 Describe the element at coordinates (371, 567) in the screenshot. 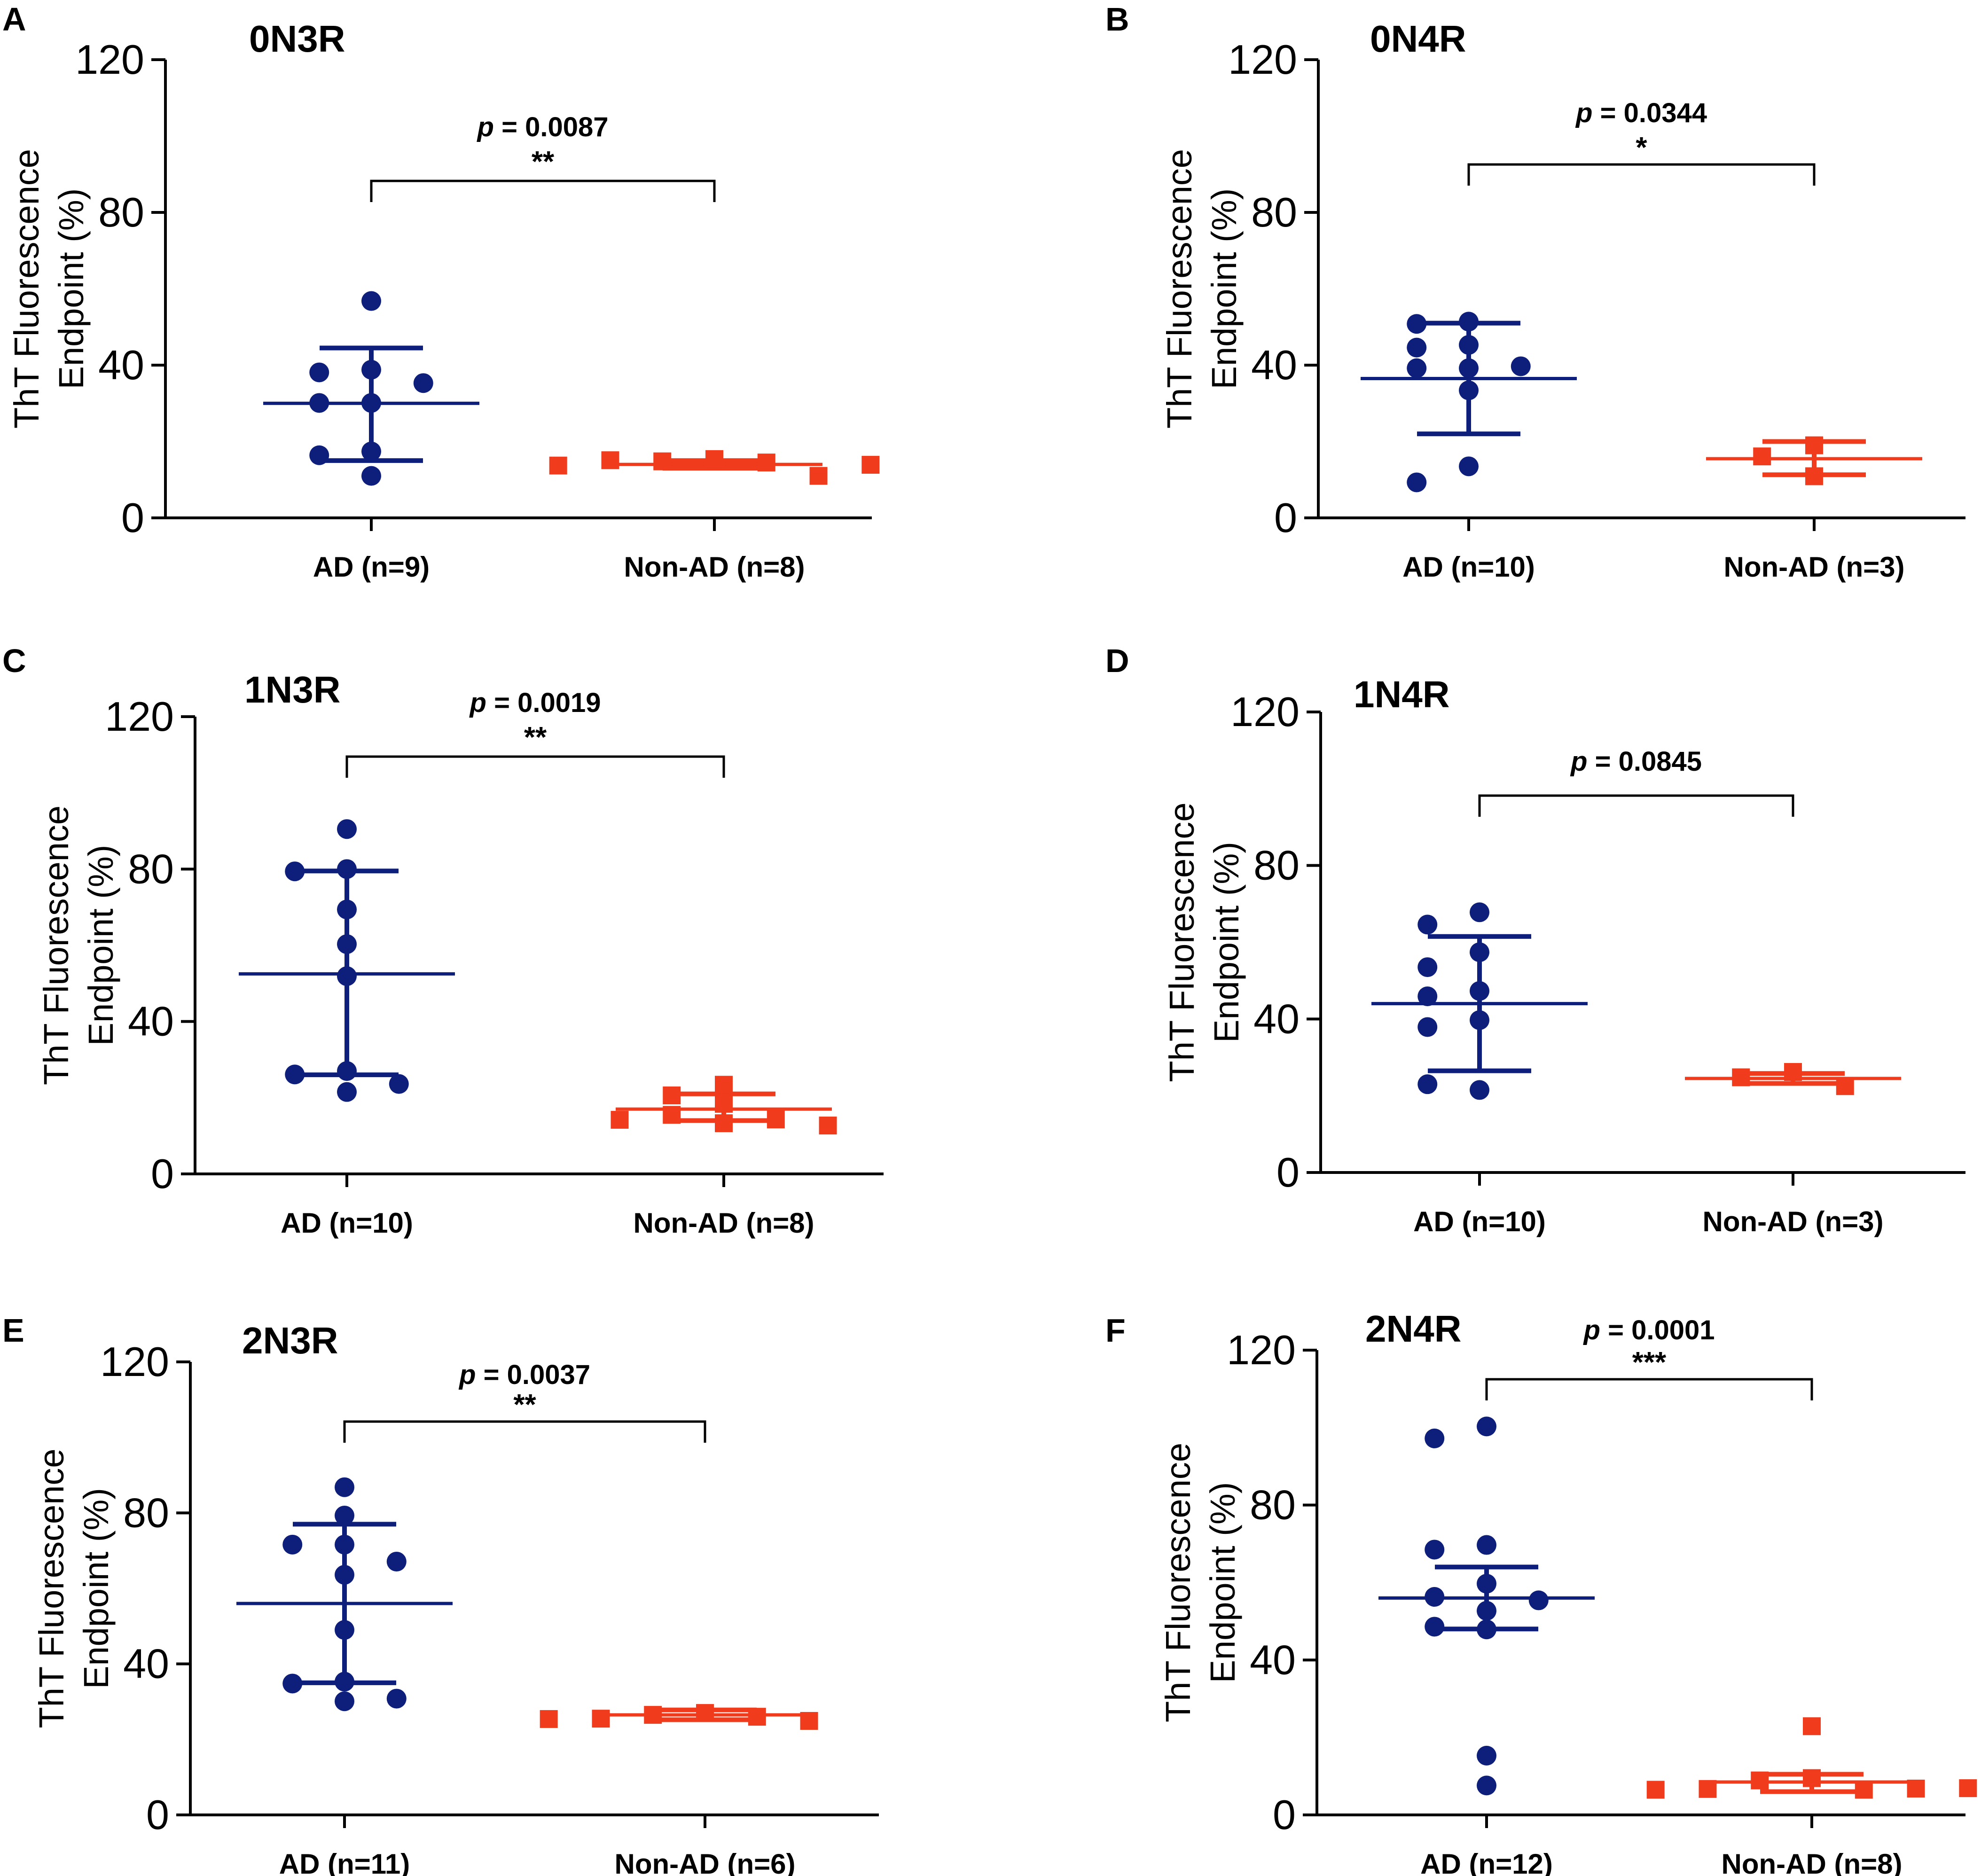

I see `category-label-ad: AD (n=9)` at that location.